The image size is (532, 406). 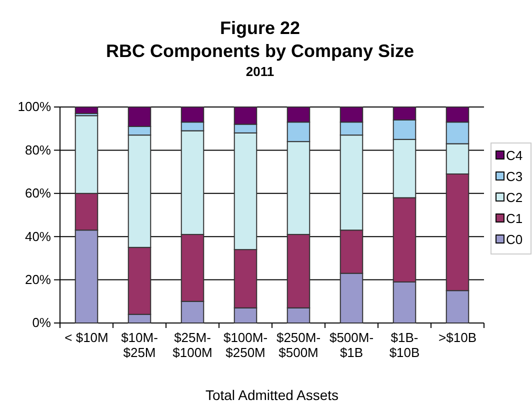 I want to click on legend-label: C3, so click(x=514, y=176).